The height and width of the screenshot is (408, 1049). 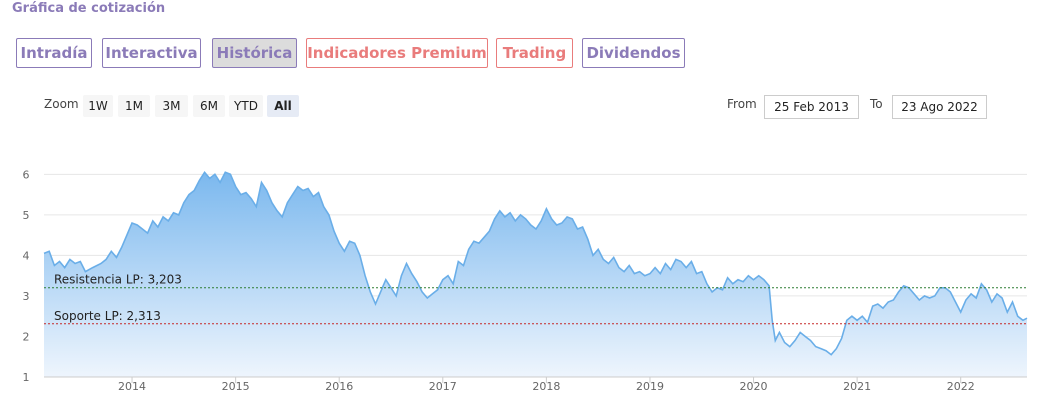 What do you see at coordinates (26, 174) in the screenshot?
I see `y-tick-label: 6` at bounding box center [26, 174].